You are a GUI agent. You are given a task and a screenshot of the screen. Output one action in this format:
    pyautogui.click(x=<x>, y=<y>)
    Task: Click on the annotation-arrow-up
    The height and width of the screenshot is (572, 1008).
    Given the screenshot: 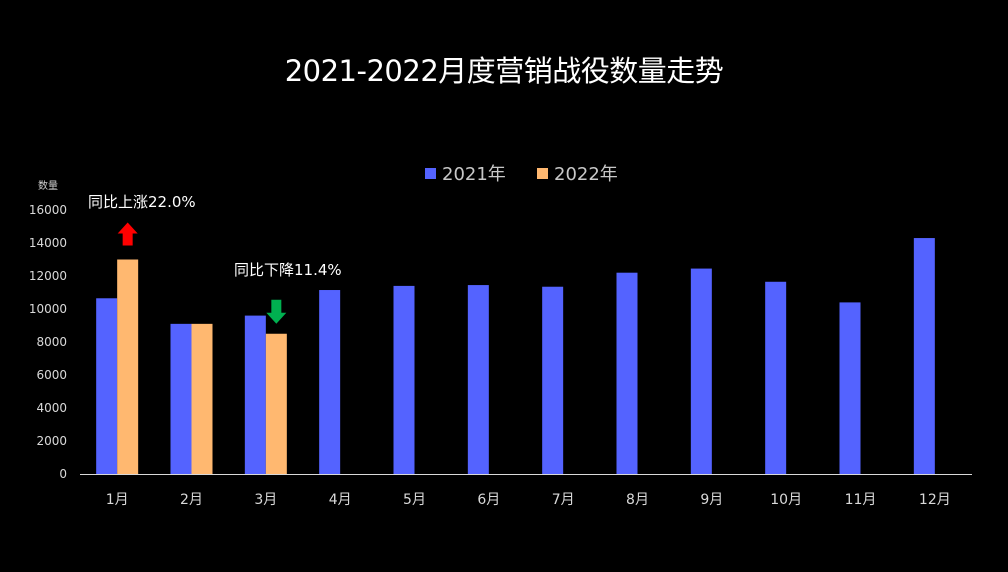 What is the action you would take?
    pyautogui.click(x=127, y=234)
    